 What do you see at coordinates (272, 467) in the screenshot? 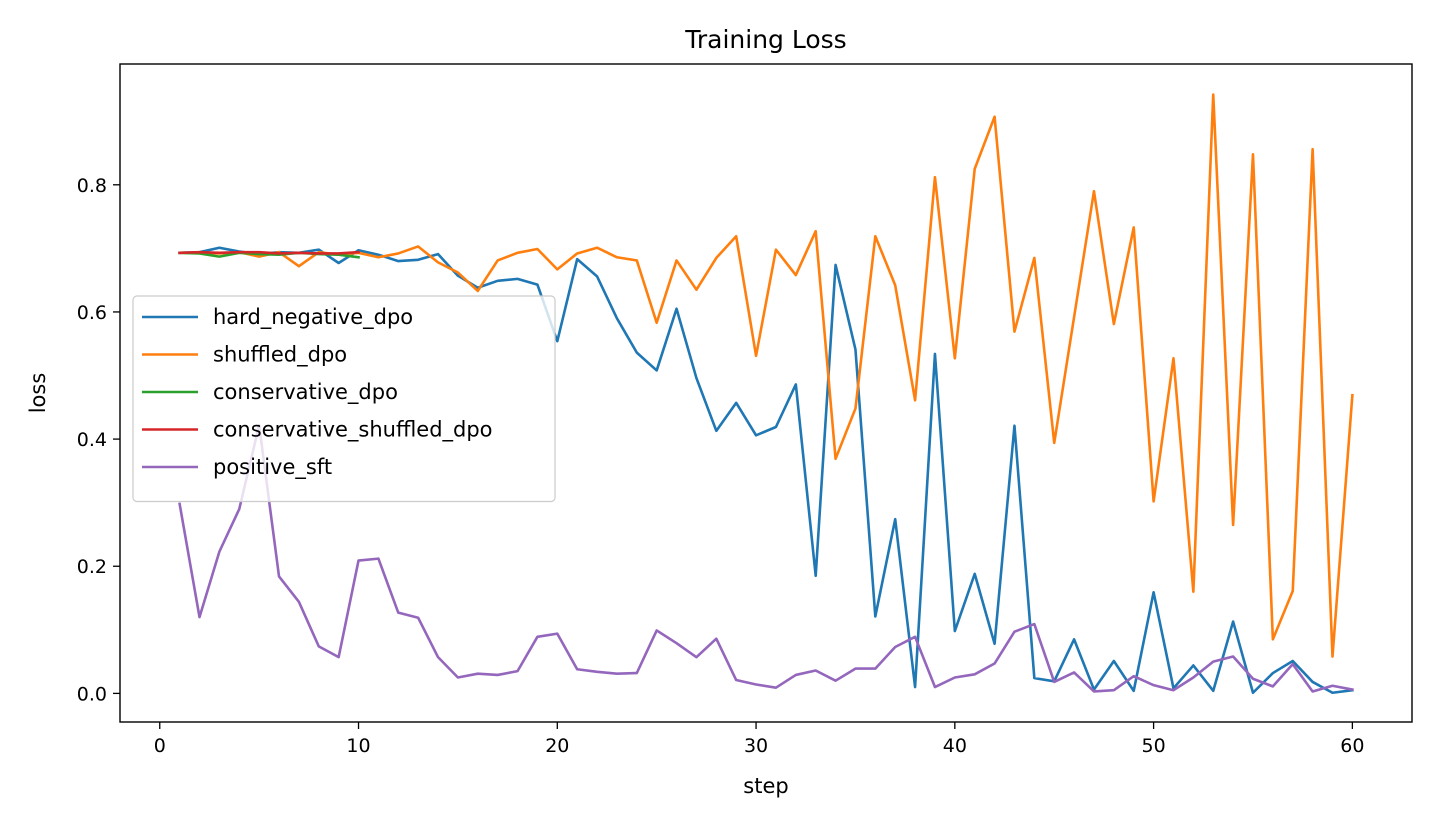
I see `legend-label-positive-sft: positive_sft` at bounding box center [272, 467].